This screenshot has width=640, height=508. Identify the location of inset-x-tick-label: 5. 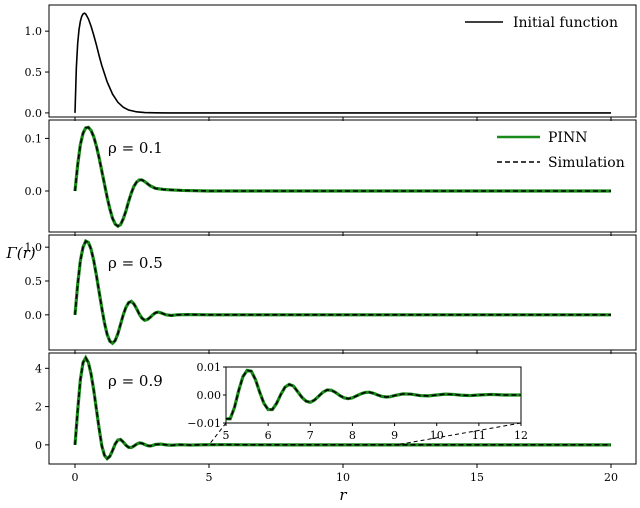
(226, 435).